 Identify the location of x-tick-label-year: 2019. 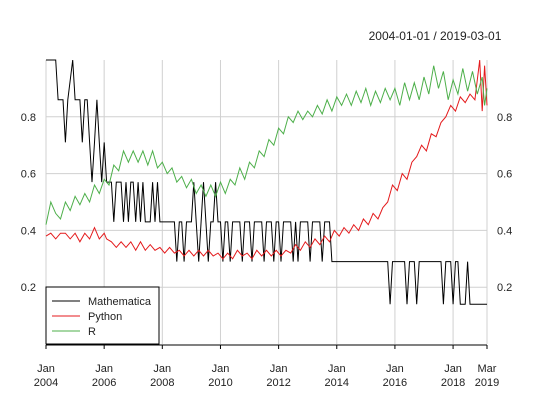
(487, 383).